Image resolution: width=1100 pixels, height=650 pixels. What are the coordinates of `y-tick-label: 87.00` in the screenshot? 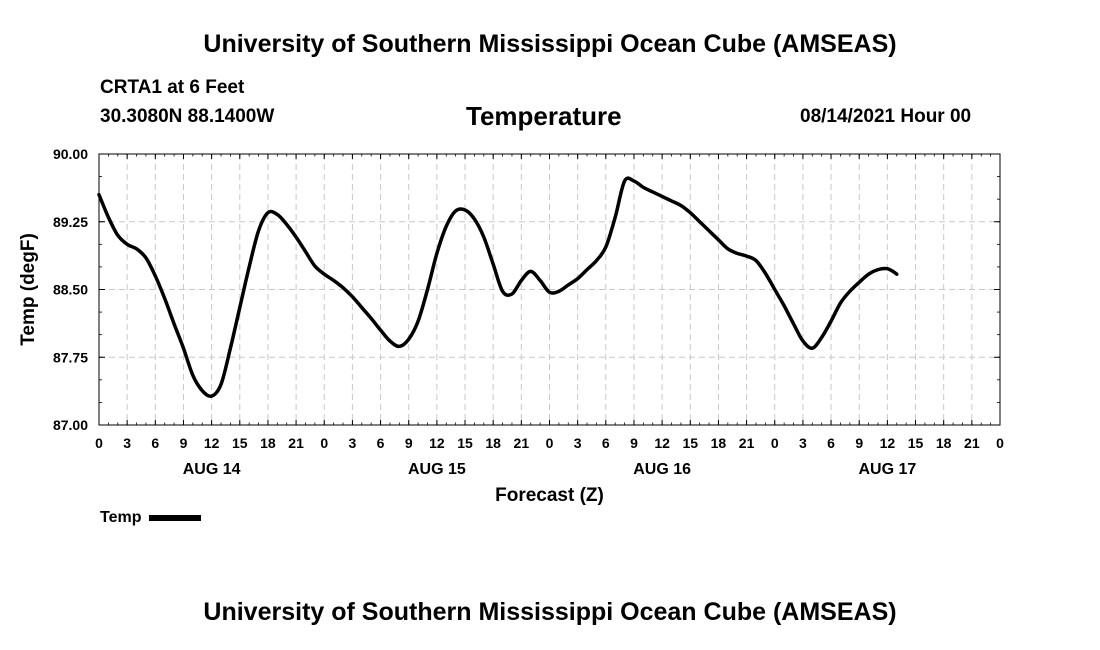 It's located at (70, 425).